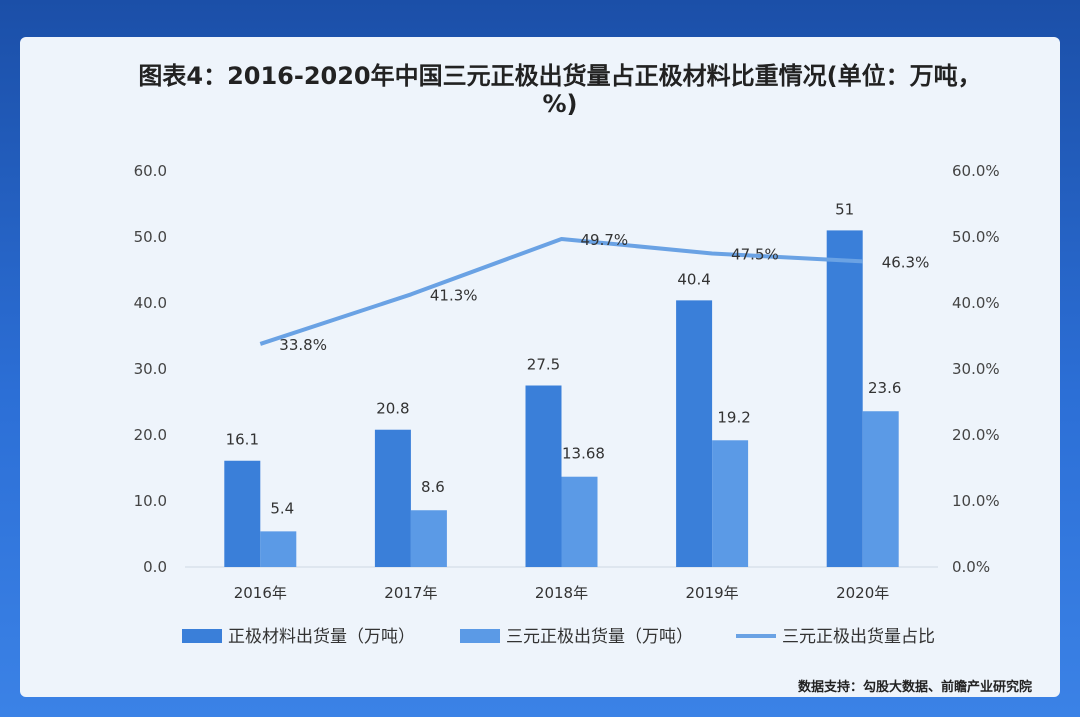  Describe the element at coordinates (976, 369) in the screenshot. I see `y2-axis-tick-label: 30.0%` at that location.